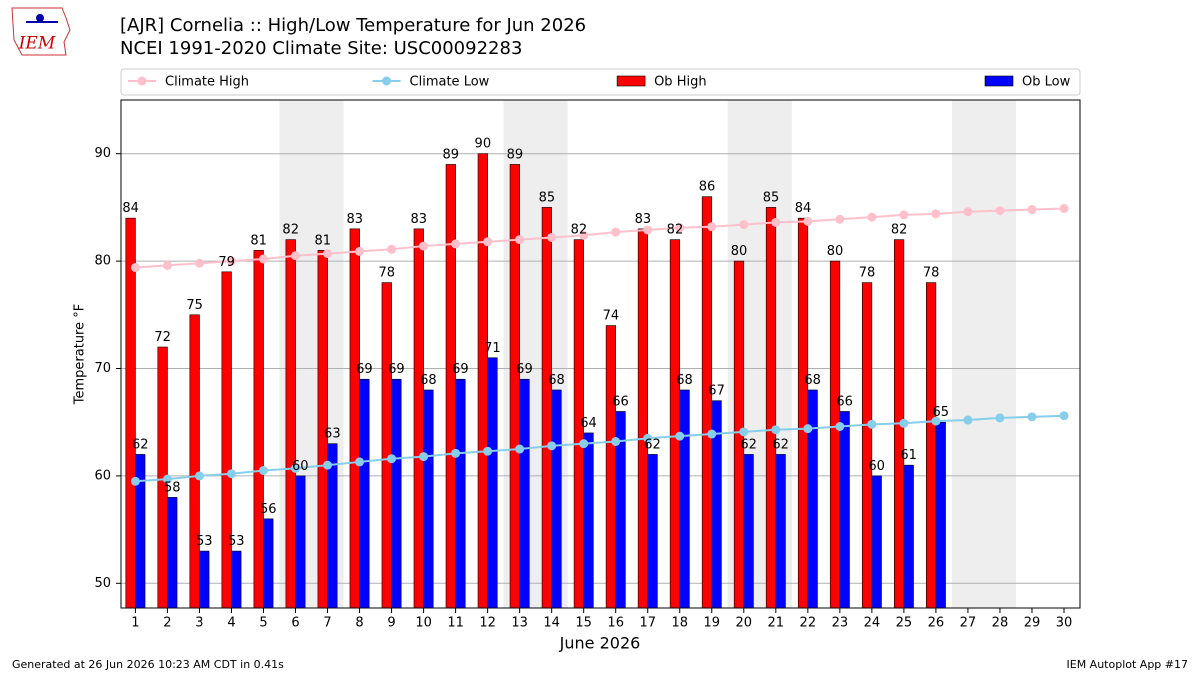 The width and height of the screenshot is (1200, 675). Describe the element at coordinates (40, 18) in the screenshot. I see `logo-icon` at that location.